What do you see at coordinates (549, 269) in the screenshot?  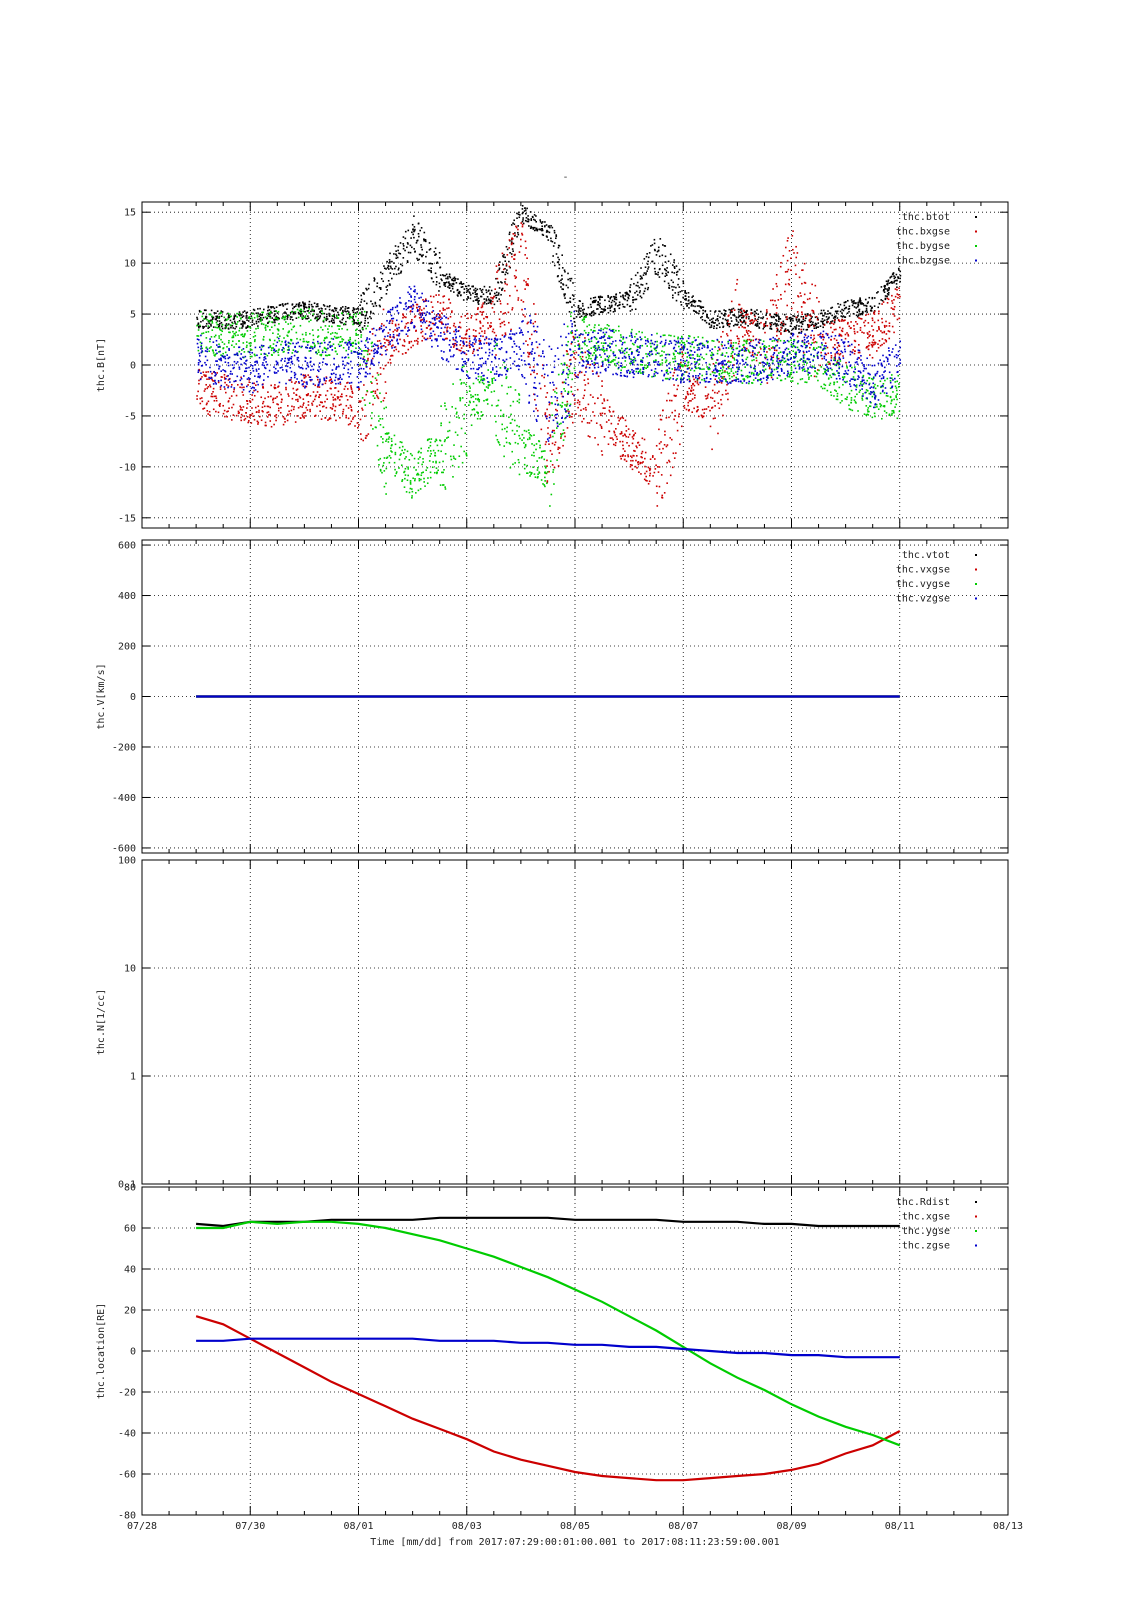 I see `series-thc.btot` at bounding box center [549, 269].